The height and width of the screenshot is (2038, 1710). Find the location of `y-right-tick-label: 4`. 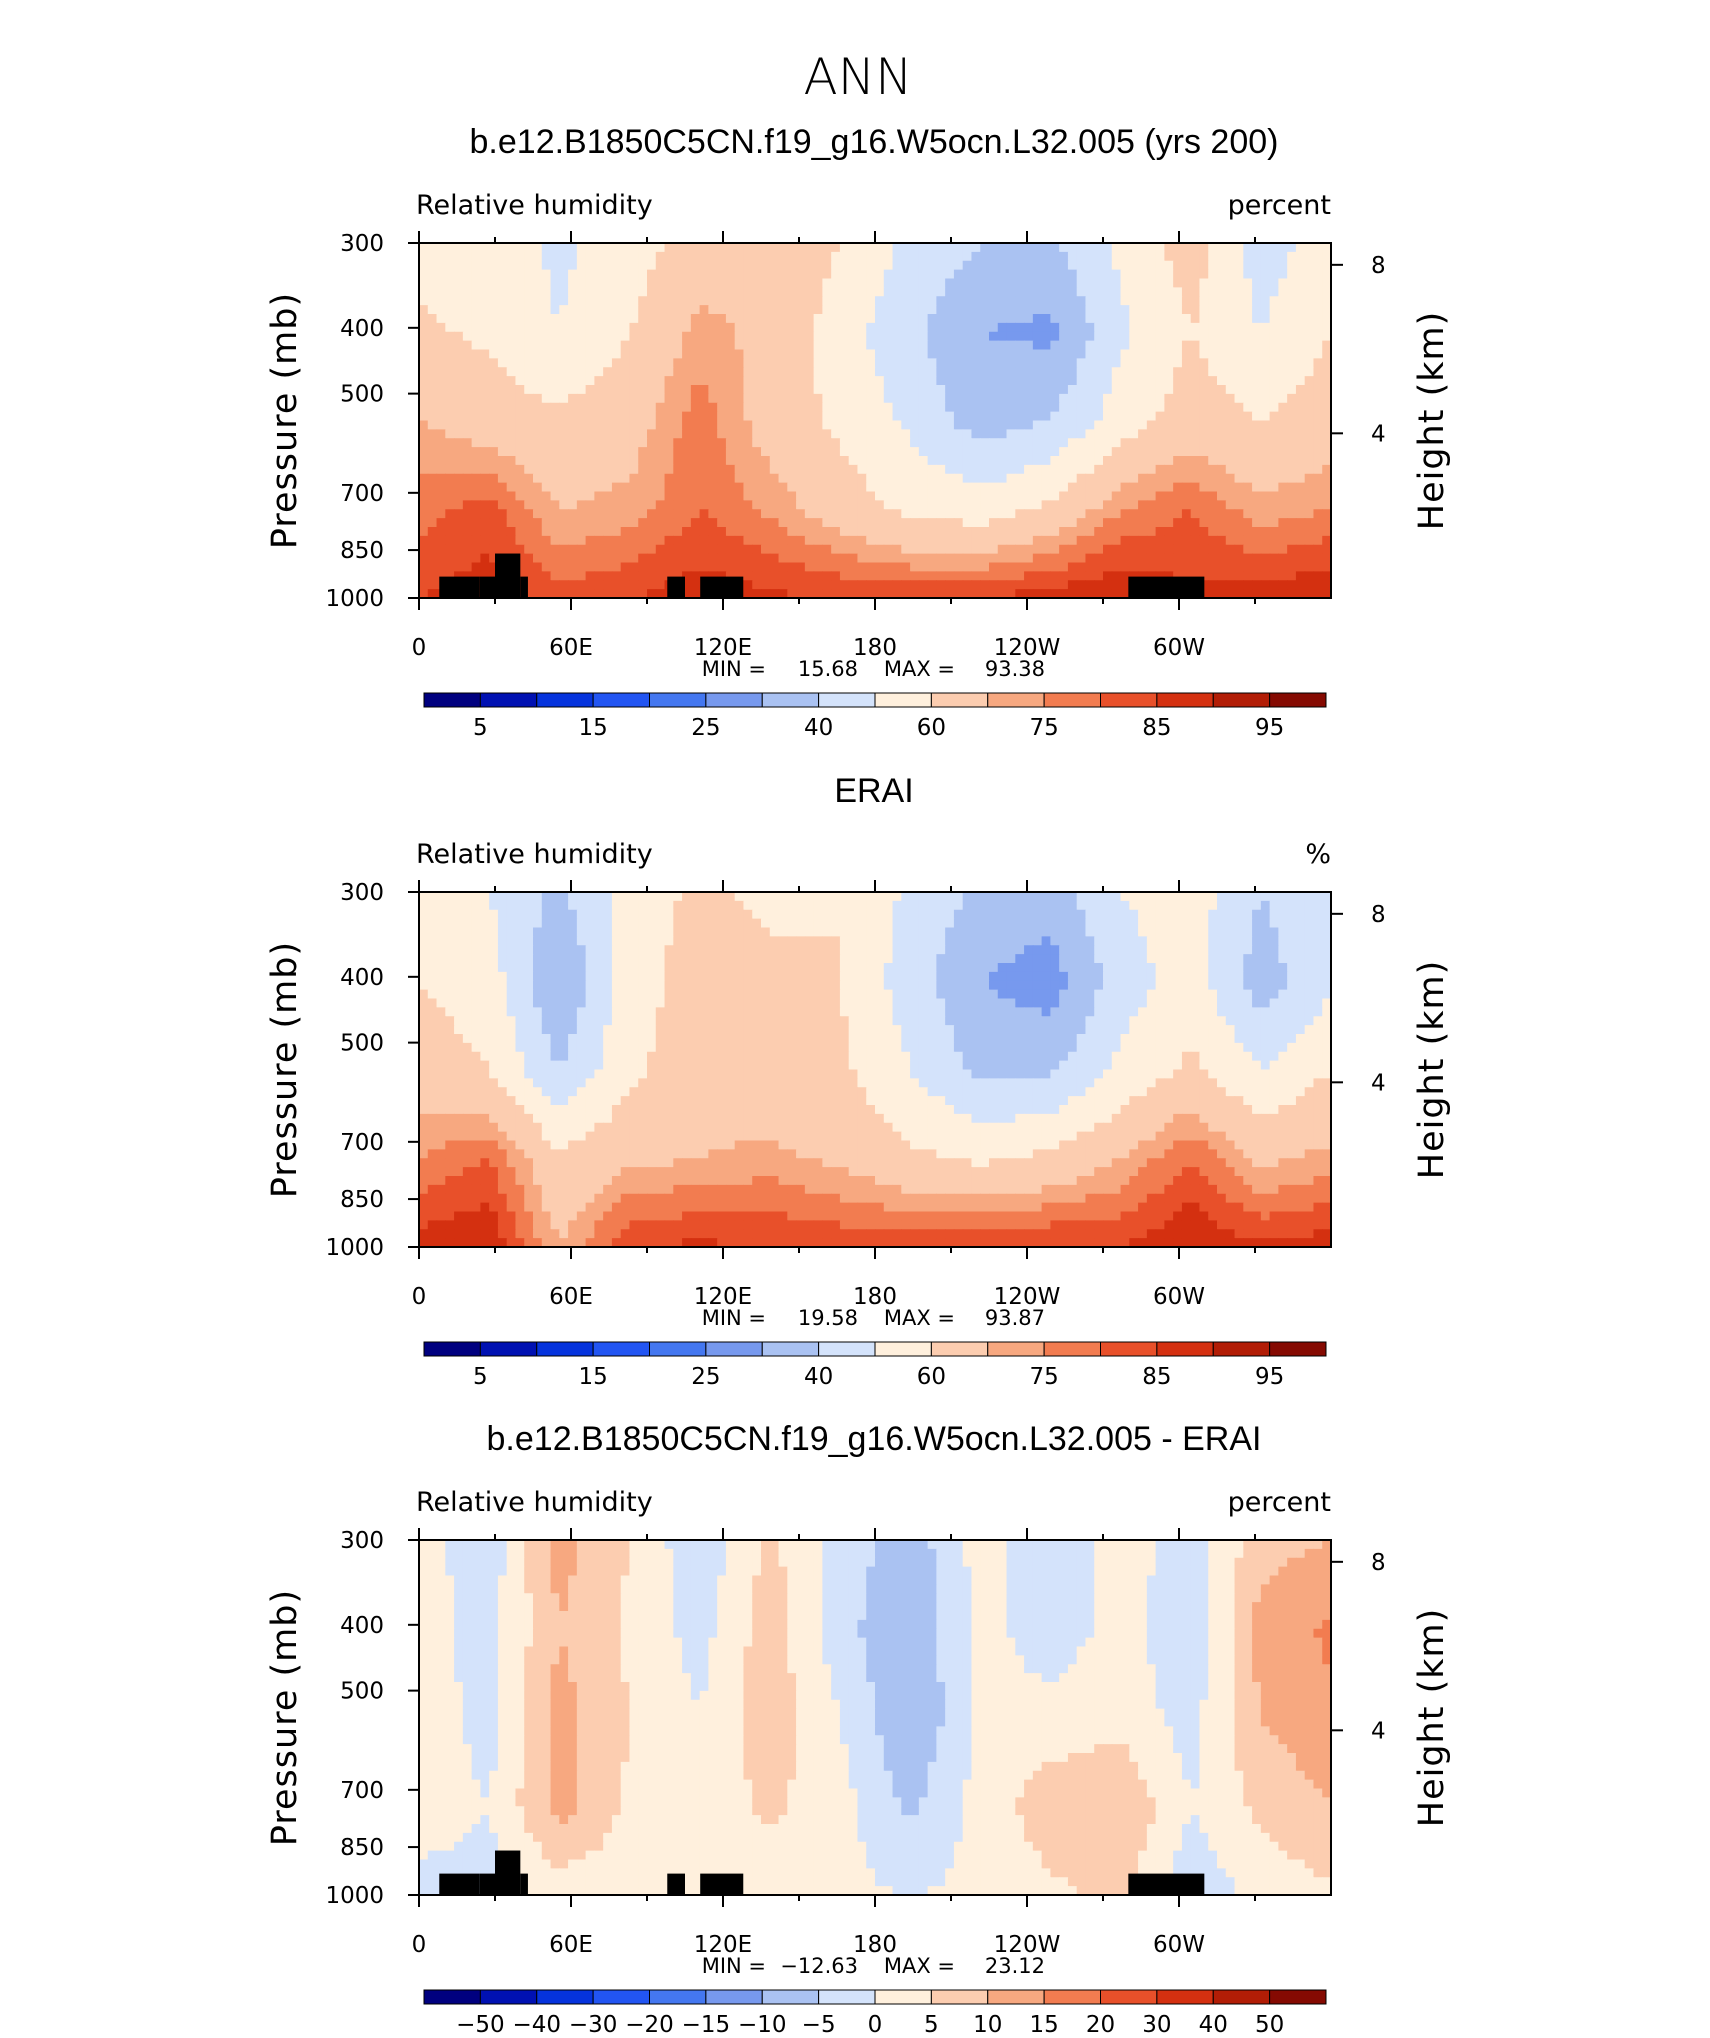

y-right-tick-label: 4 is located at coordinates (1378, 434).